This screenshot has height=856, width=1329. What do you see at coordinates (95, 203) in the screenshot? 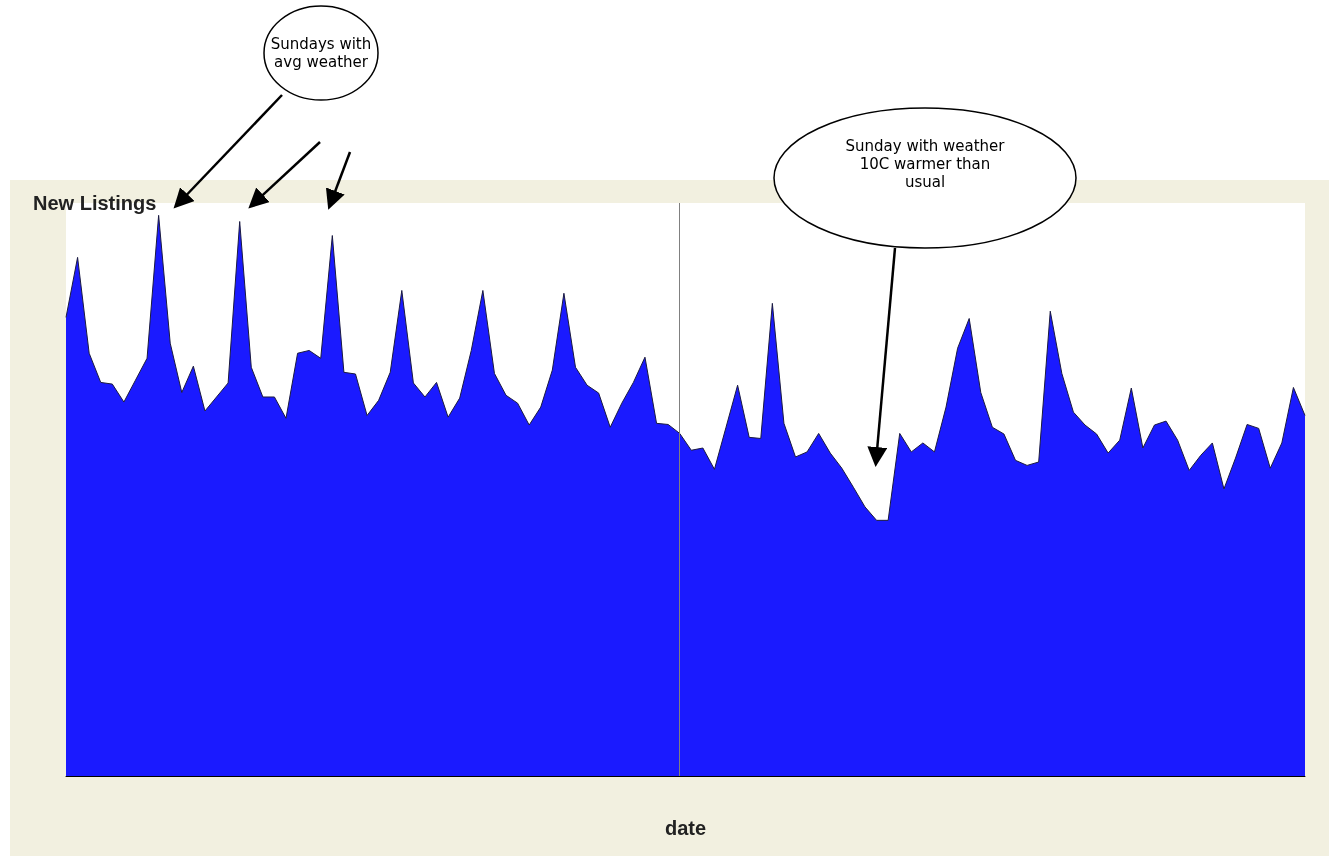
I see `chart-title: New Listings` at bounding box center [95, 203].